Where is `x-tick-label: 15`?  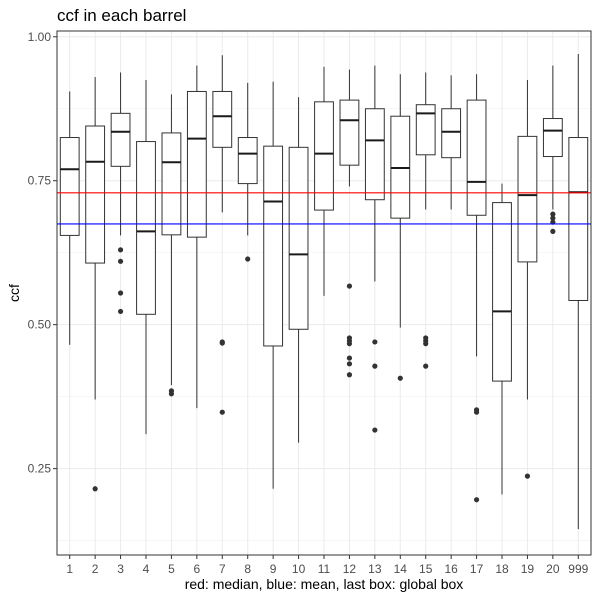 x-tick-label: 15 is located at coordinates (426, 569).